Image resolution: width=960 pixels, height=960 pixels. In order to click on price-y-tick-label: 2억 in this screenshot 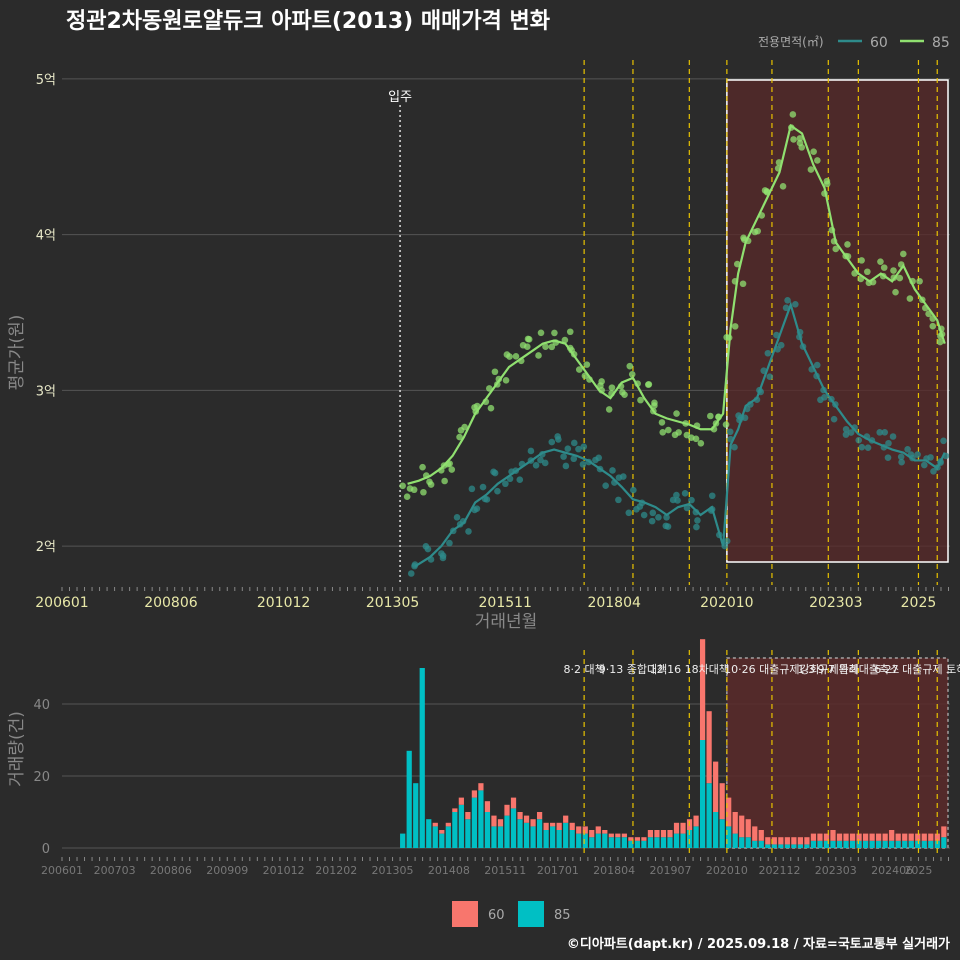, I will do `click(46, 547)`.